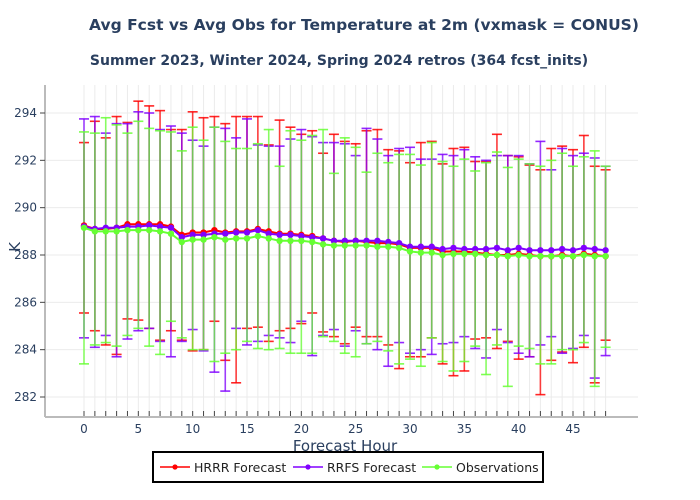 The height and width of the screenshot is (500, 700). Describe the element at coordinates (240, 467) in the screenshot. I see `legend-label: HRRR Forecast` at that location.